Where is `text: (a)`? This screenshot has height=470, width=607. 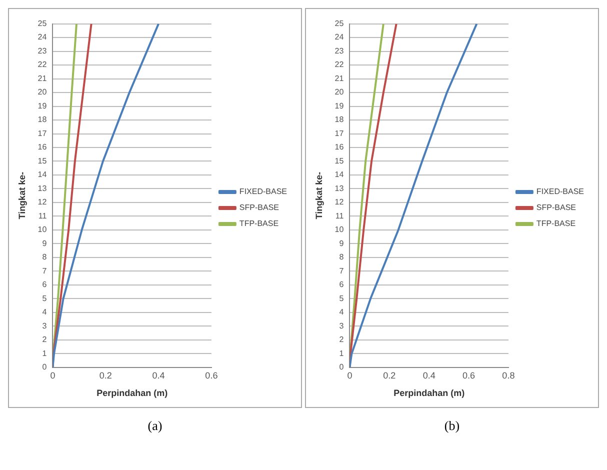
text: (a) is located at coordinates (155, 426).